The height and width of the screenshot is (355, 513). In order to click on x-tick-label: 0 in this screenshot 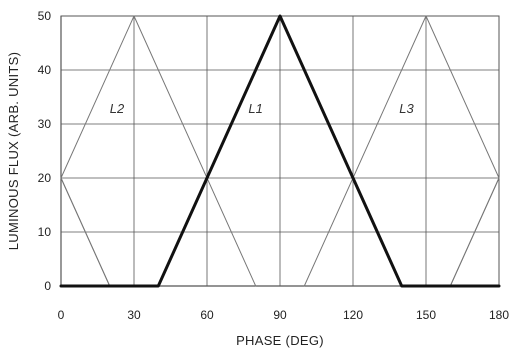, I will do `click(61, 315)`.